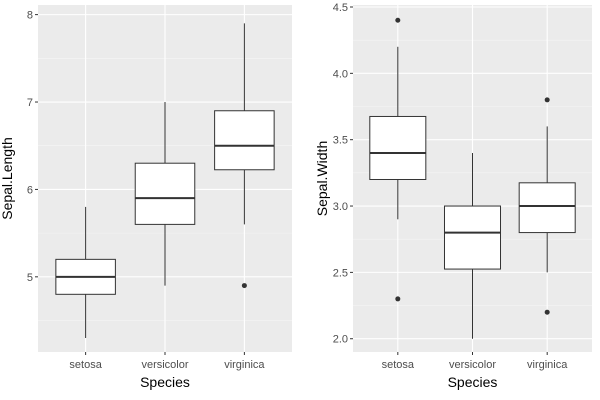 The height and width of the screenshot is (400, 600). What do you see at coordinates (30, 16) in the screenshot?
I see `y-tick-label: 8` at bounding box center [30, 16].